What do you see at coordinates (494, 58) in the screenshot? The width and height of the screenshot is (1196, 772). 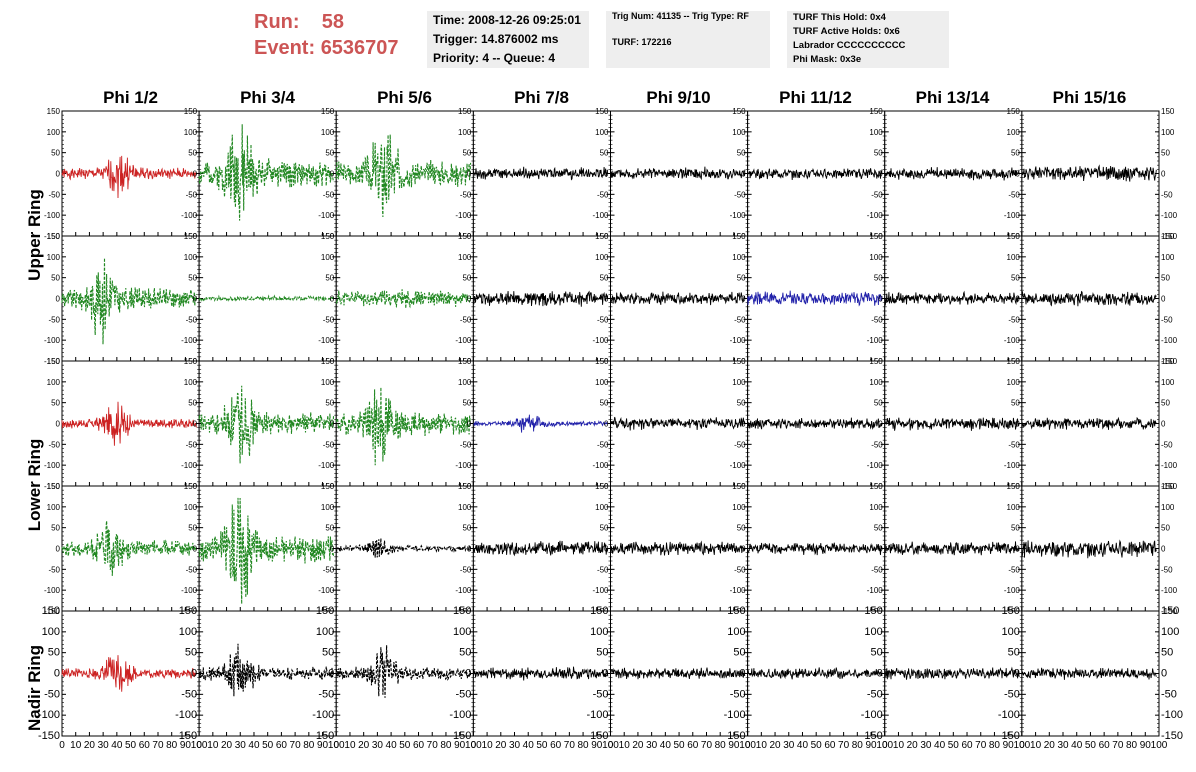 I see `priority-text: Priority: 4 -- Queue: 4` at bounding box center [494, 58].